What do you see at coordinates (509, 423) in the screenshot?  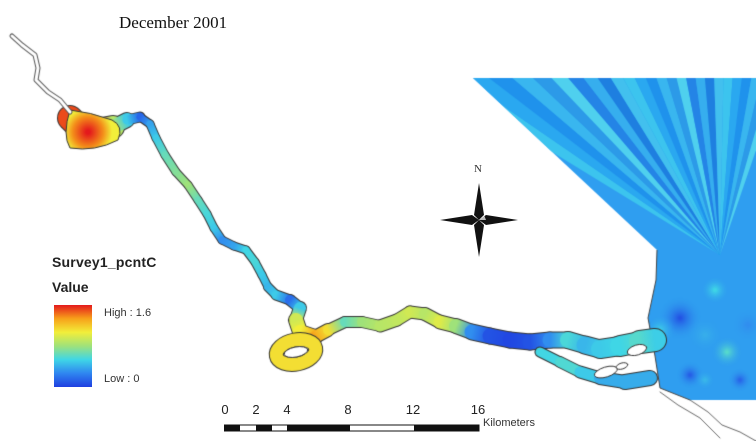 I see `scale-units-label: Kilometers` at bounding box center [509, 423].